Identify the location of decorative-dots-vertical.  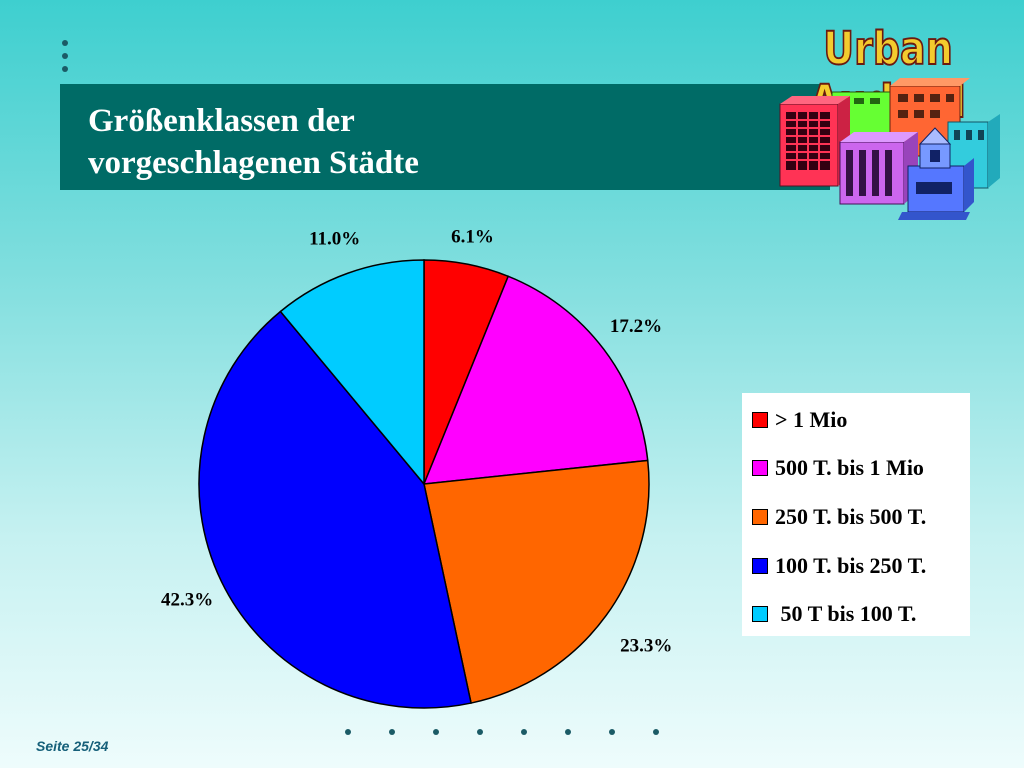
(65, 59).